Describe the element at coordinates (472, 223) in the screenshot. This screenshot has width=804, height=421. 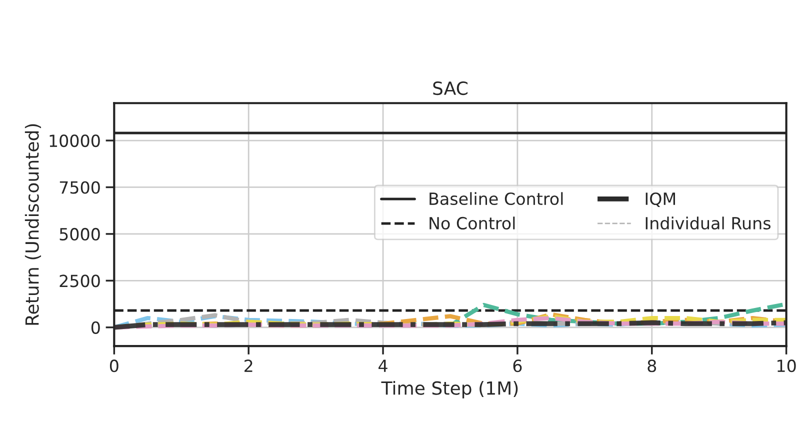
I see `legend-label: No Control` at that location.